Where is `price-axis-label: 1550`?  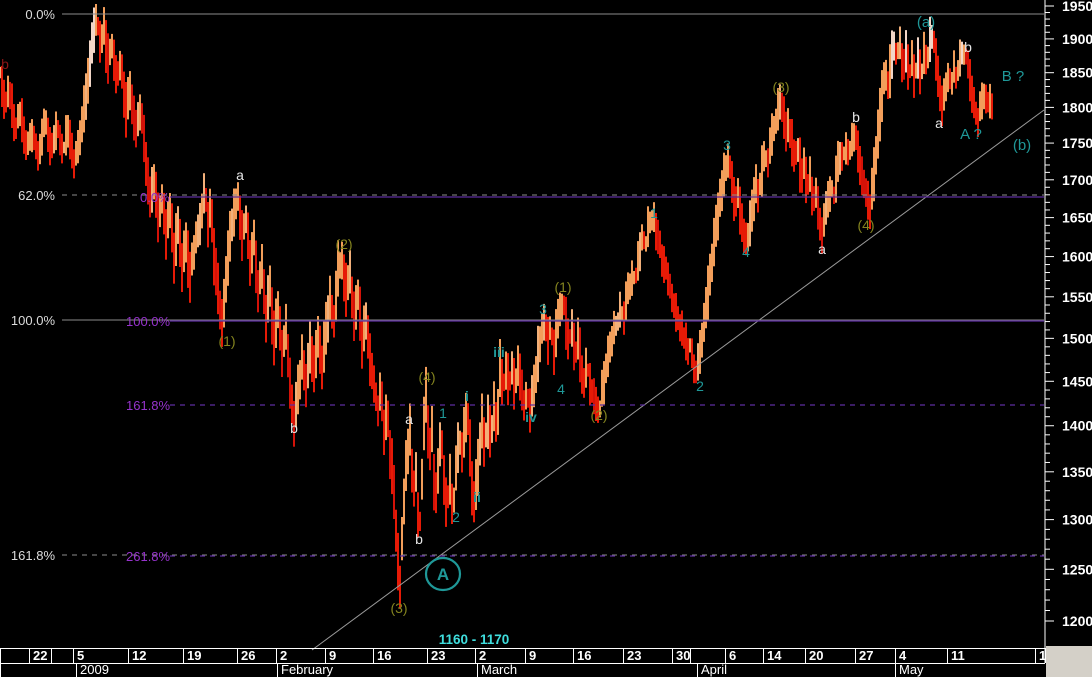
price-axis-label: 1550 is located at coordinates (1077, 297).